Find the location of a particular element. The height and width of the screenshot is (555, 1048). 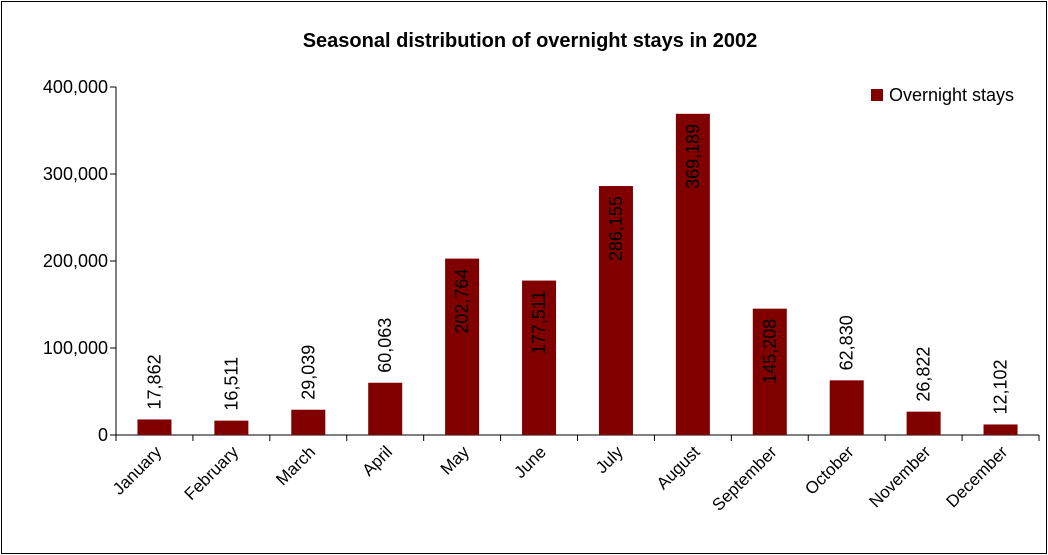

data-label: 177,511 is located at coordinates (539, 323).